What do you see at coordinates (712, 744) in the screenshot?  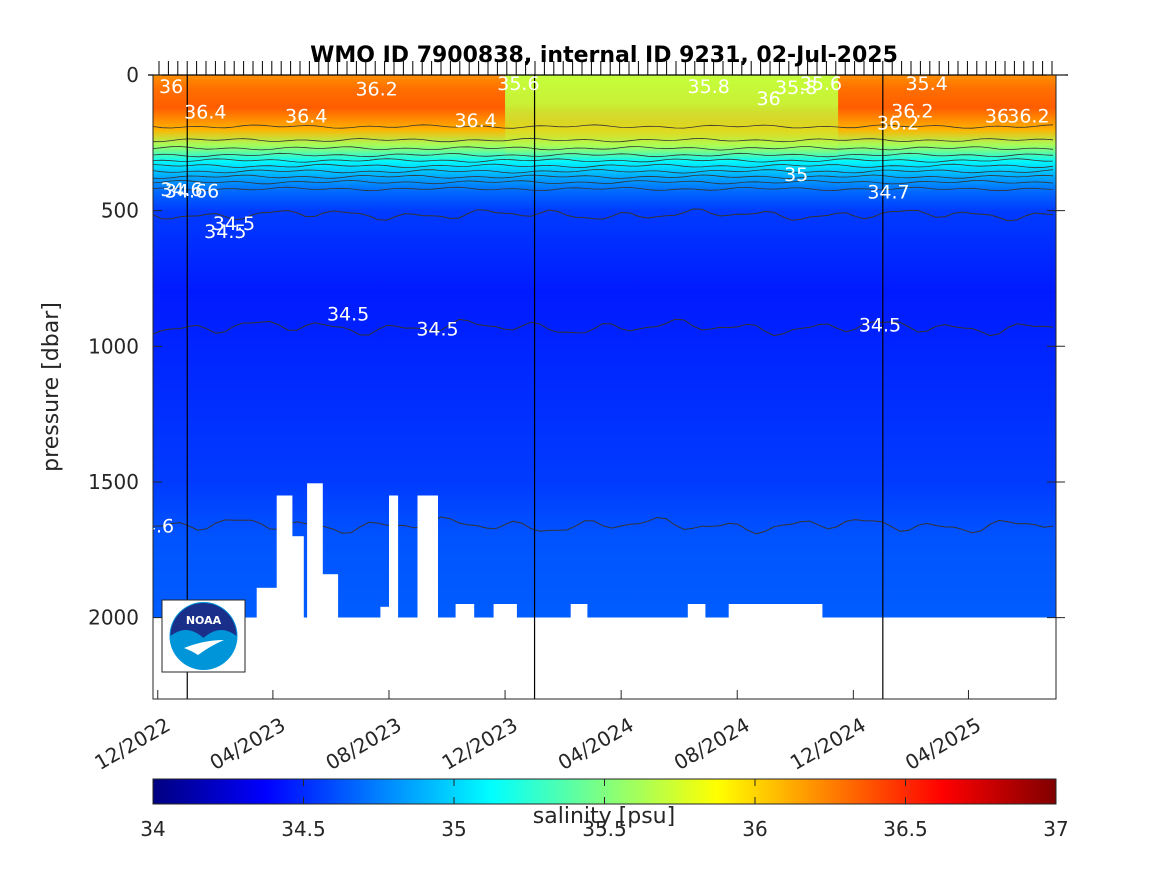 I see `x-tick-label: 08/2024` at bounding box center [712, 744].